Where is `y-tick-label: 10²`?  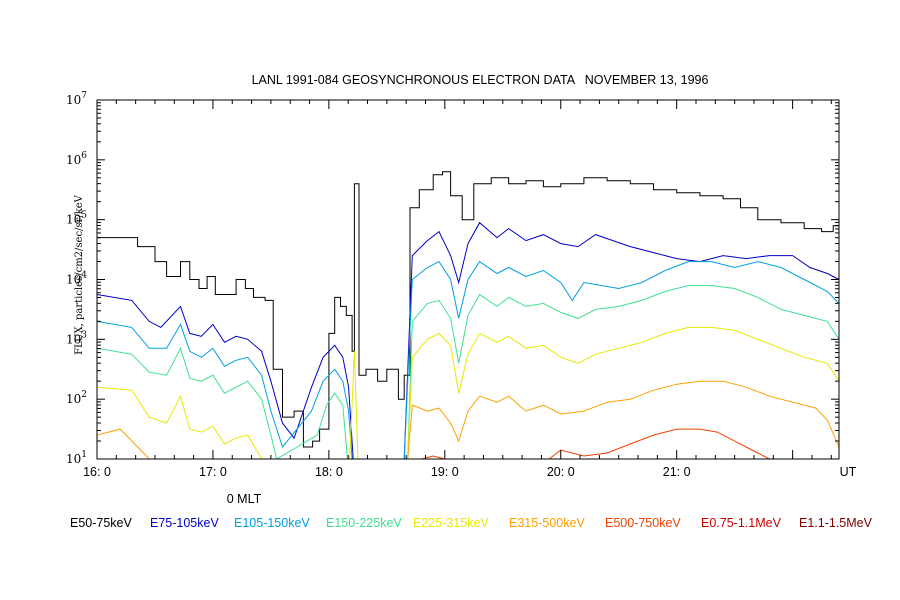 y-tick-label: 10² is located at coordinates (76, 398).